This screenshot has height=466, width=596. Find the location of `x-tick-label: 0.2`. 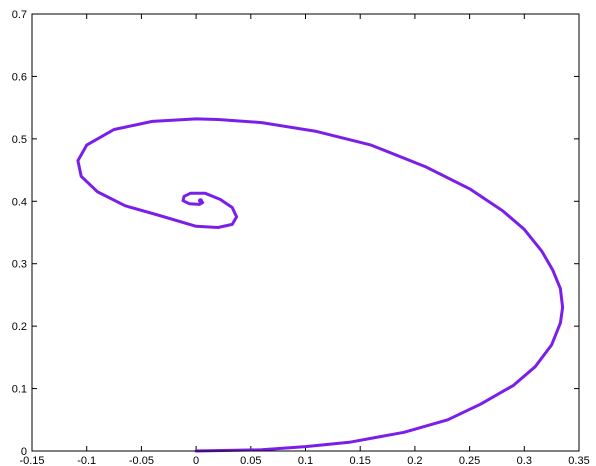

x-tick-label: 0.2 is located at coordinates (414, 460).